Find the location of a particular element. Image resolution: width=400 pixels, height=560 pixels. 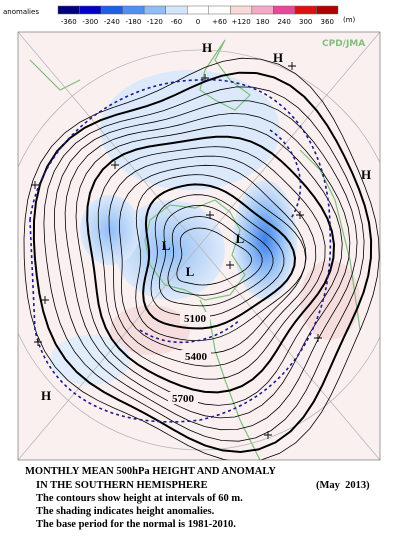

colorbar-tick-label: -300 is located at coordinates (90, 22).